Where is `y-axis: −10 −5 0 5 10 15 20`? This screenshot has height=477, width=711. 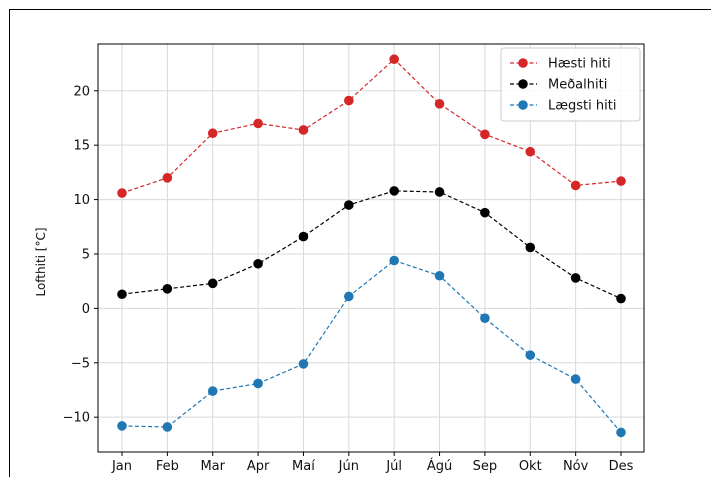 y-axis: −10 −5 0 5 10 15 20 is located at coordinates (80, 255).